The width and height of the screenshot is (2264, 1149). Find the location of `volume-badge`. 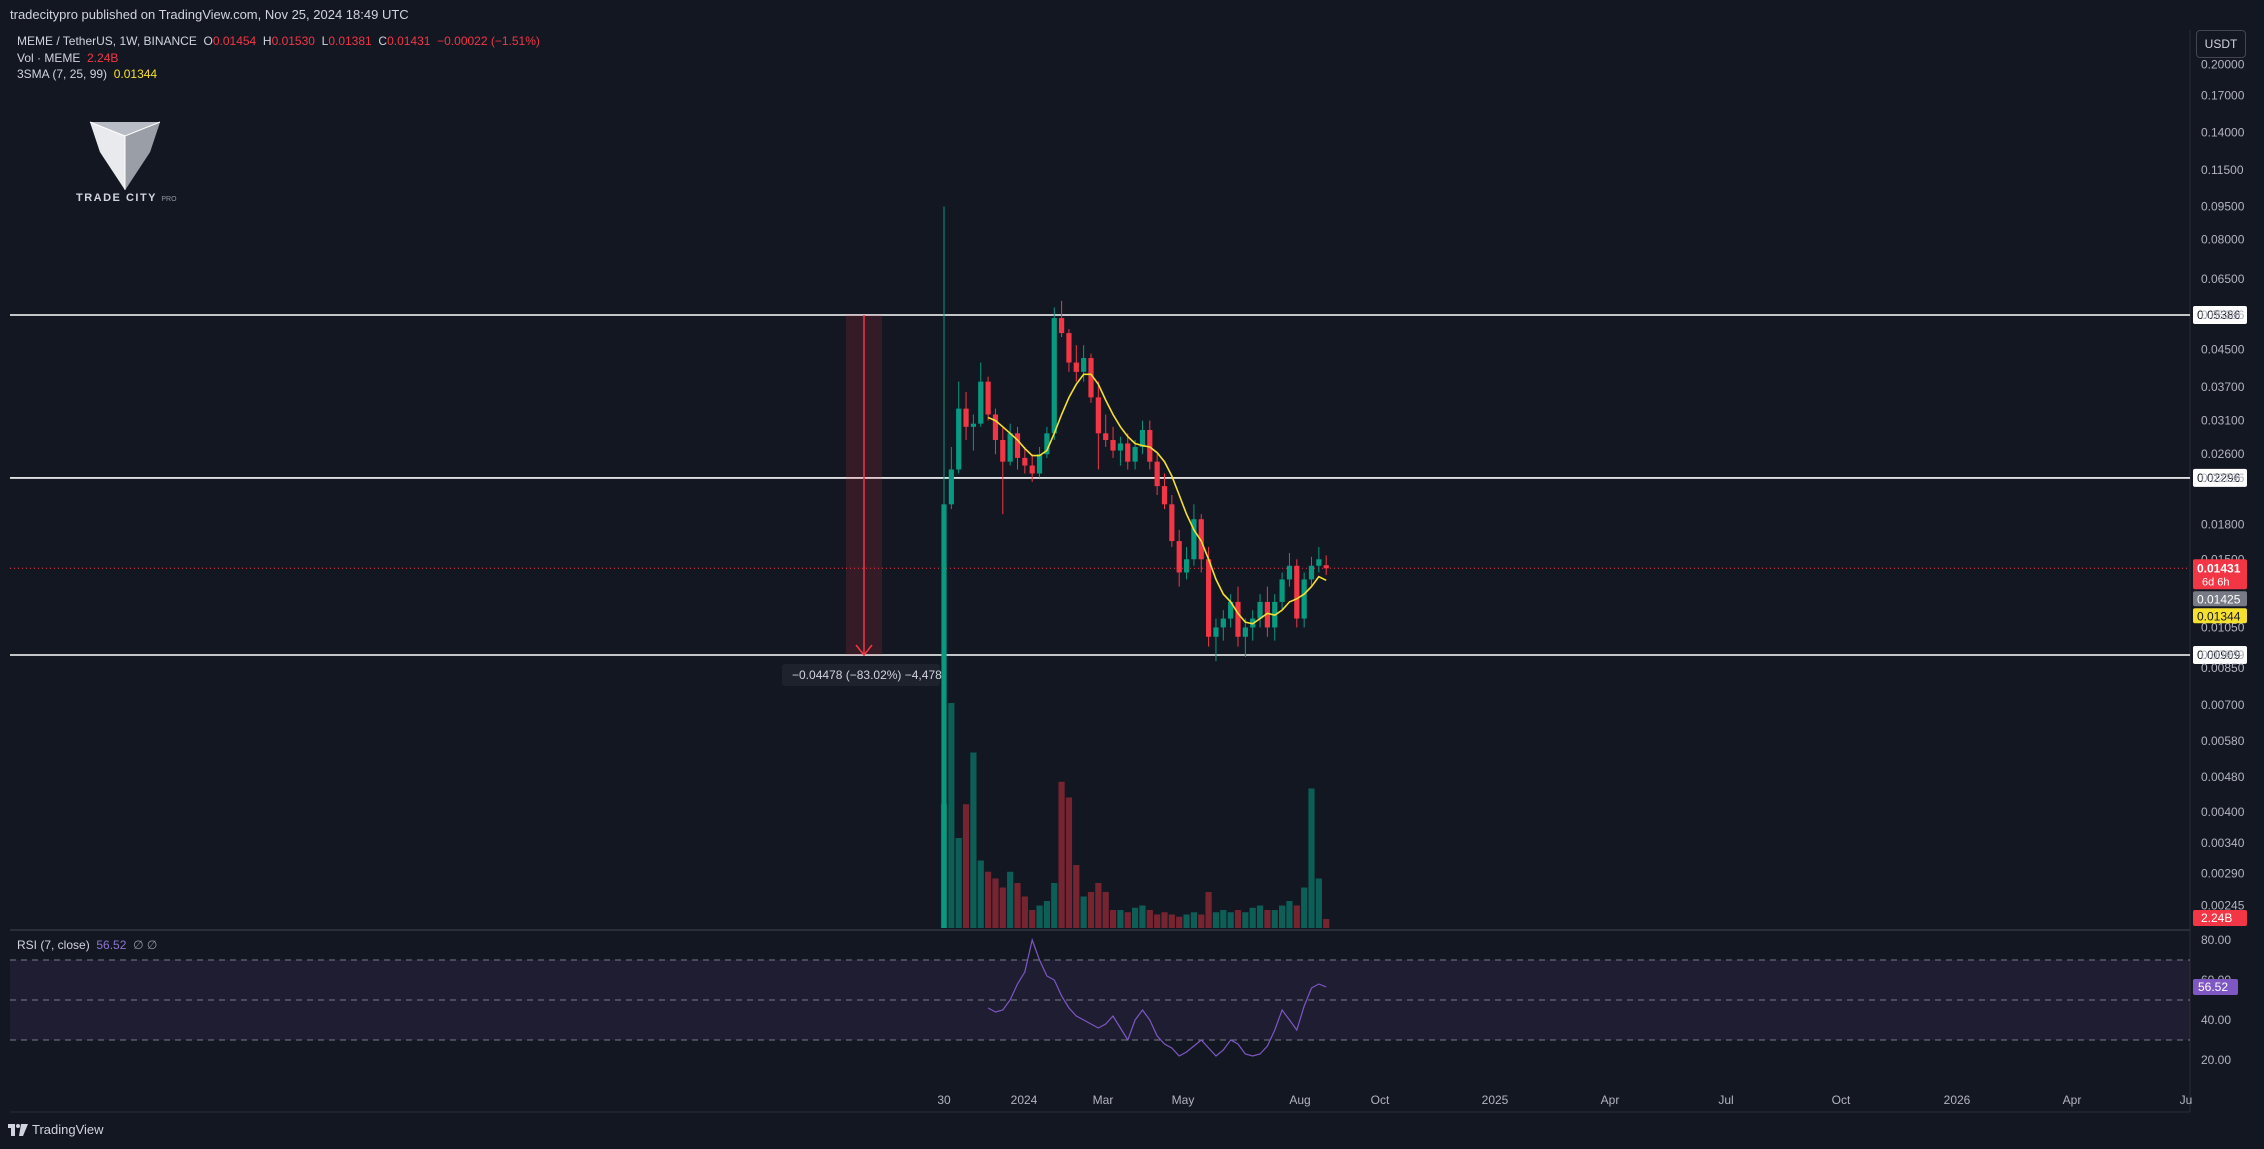

volume-badge is located at coordinates (2220, 918).